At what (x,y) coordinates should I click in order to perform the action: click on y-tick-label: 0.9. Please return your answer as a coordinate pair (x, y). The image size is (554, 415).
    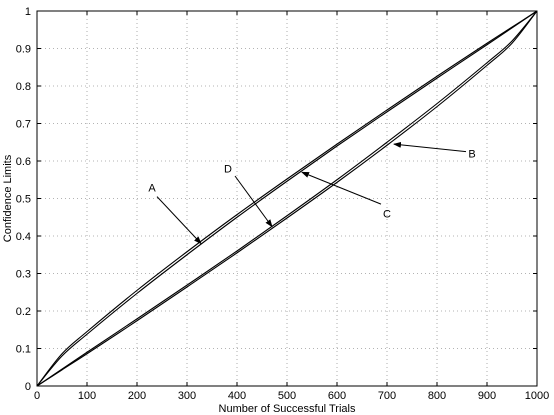
    Looking at the image, I should click on (23, 50).